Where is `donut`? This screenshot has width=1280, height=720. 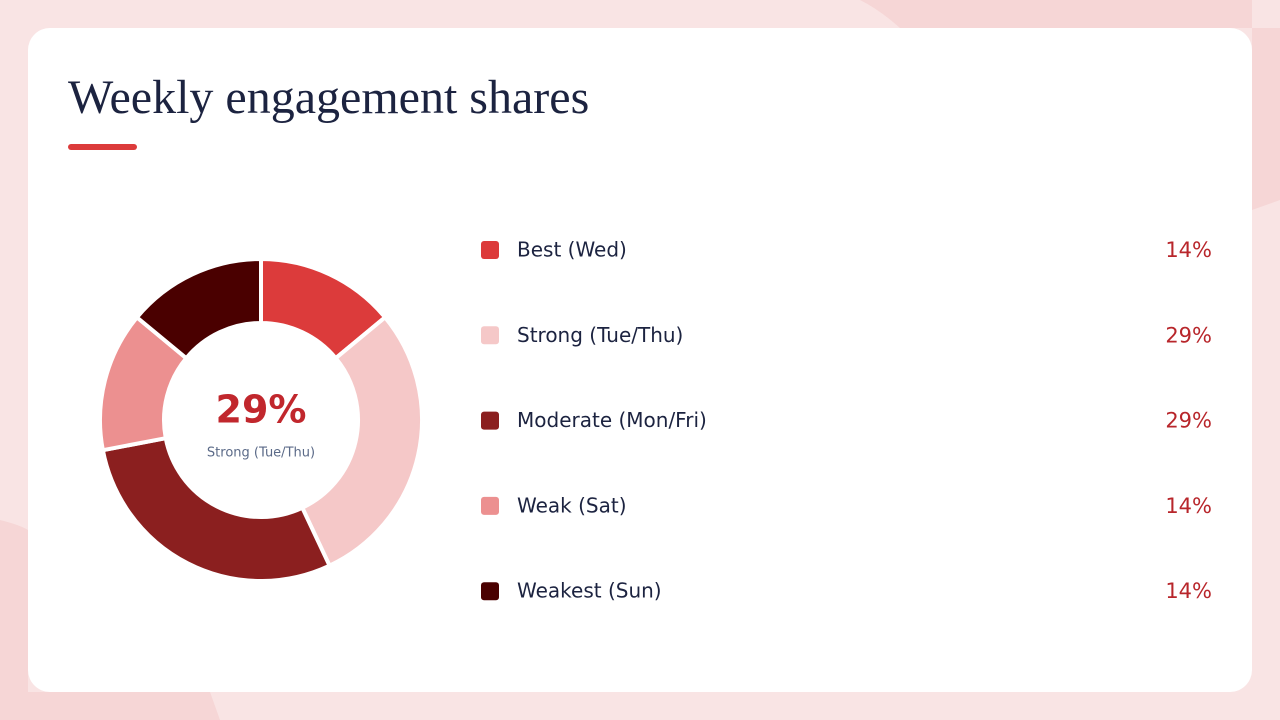 donut is located at coordinates (261, 420).